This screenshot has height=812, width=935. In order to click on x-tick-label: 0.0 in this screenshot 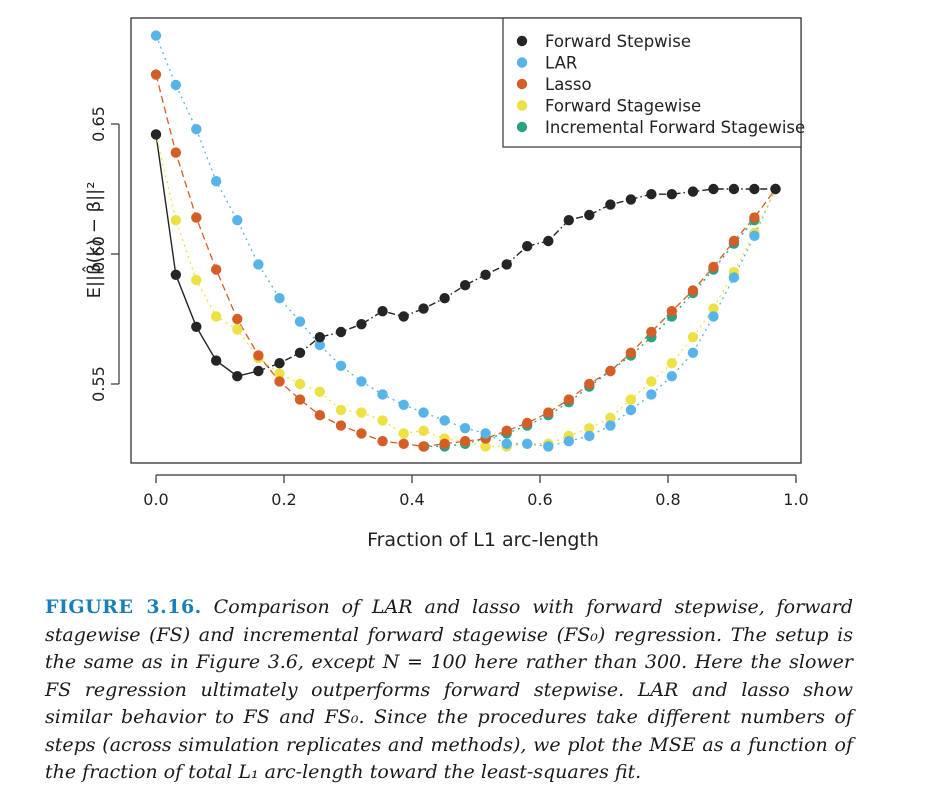, I will do `click(155, 499)`.